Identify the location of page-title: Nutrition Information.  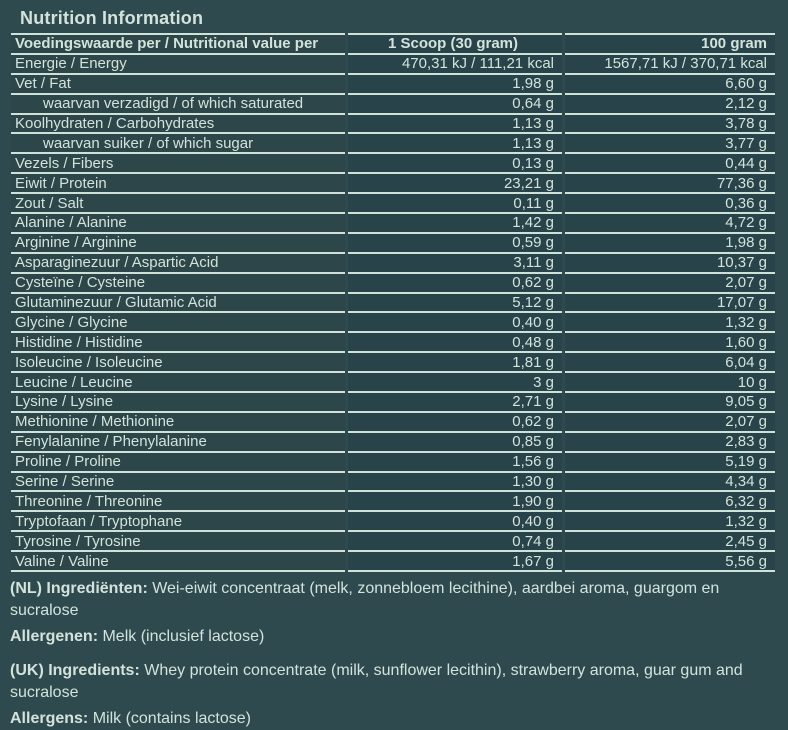
(112, 18).